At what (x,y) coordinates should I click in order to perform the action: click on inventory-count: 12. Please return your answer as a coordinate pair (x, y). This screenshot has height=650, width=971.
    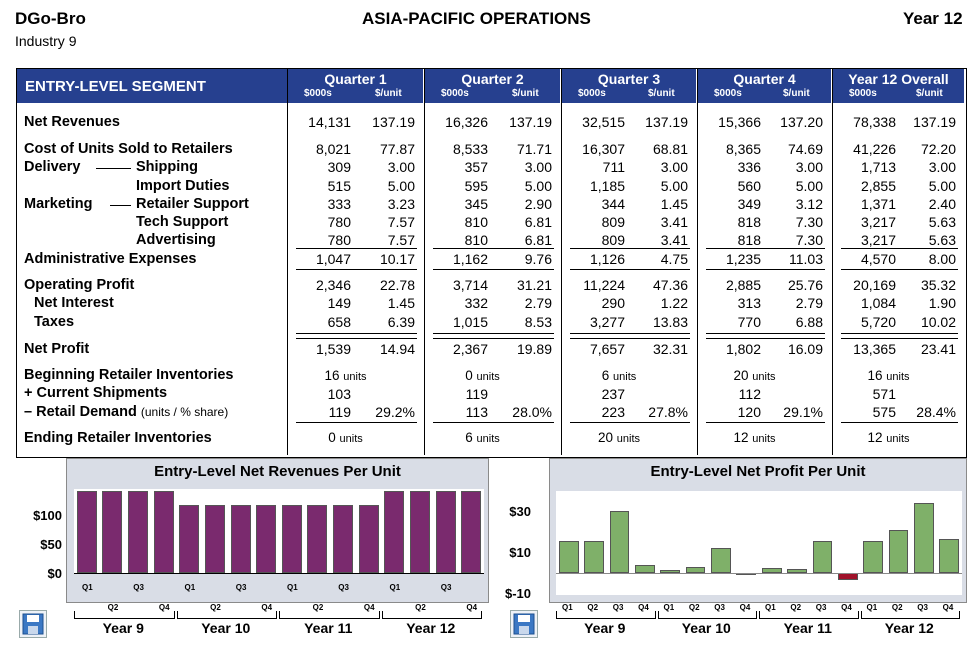
    Looking at the image, I should click on (875, 437).